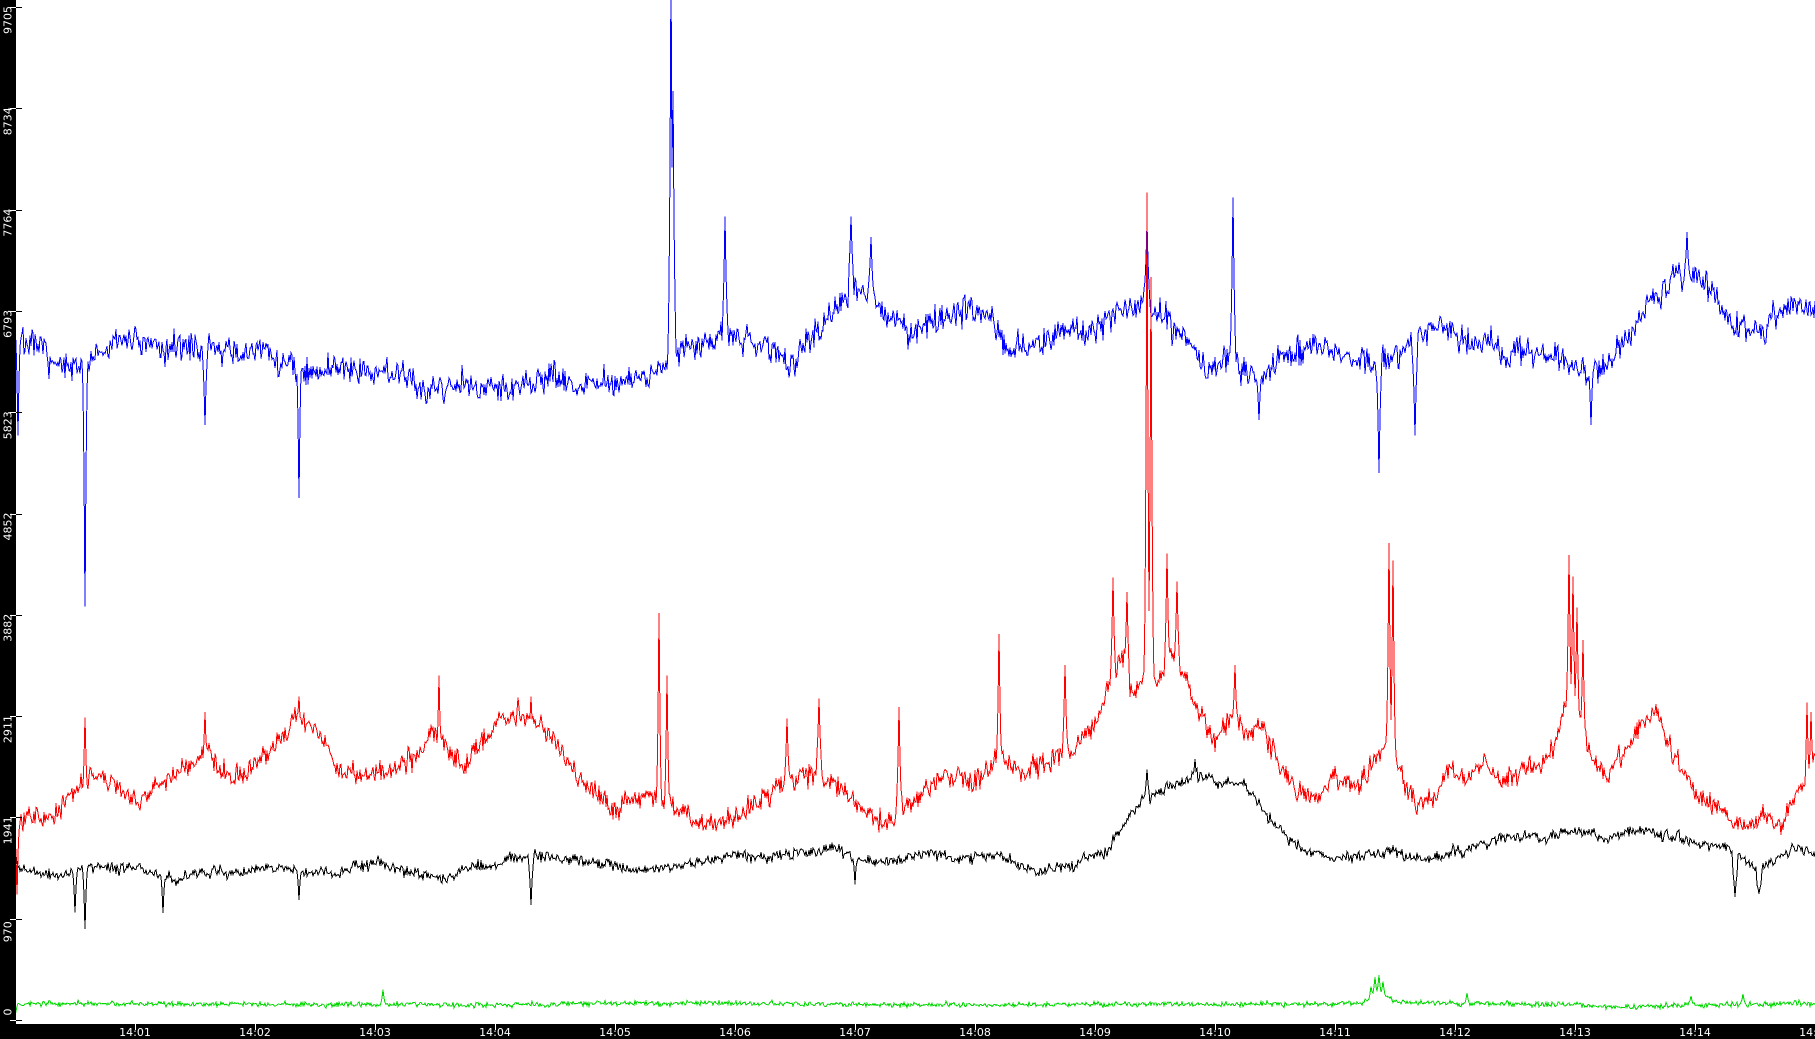 The image size is (1815, 1039). I want to click on x-tick-label: 14:03, so click(375, 1032).